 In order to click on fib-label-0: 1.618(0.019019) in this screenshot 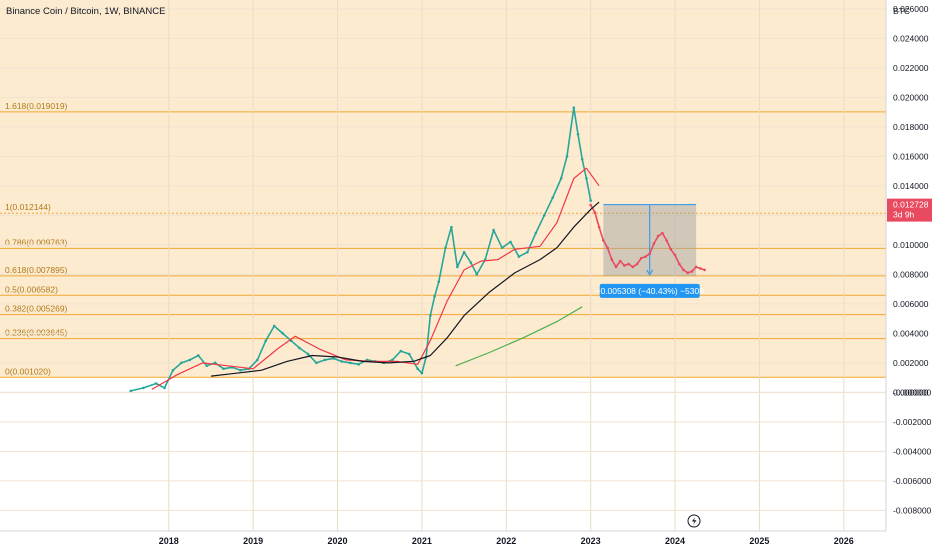, I will do `click(36, 106)`.